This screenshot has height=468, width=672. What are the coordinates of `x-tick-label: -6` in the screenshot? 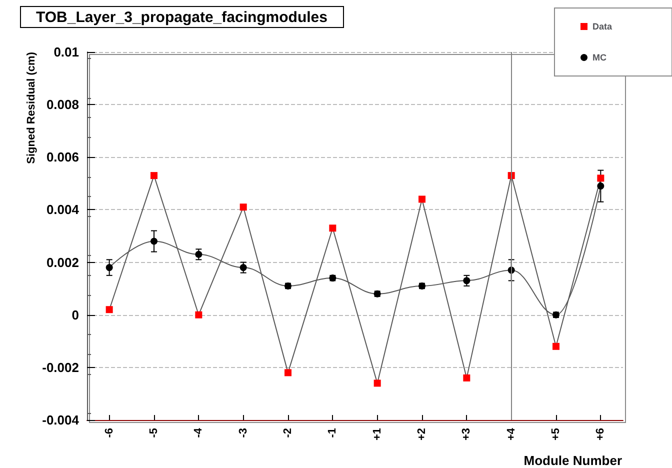 It's located at (109, 433).